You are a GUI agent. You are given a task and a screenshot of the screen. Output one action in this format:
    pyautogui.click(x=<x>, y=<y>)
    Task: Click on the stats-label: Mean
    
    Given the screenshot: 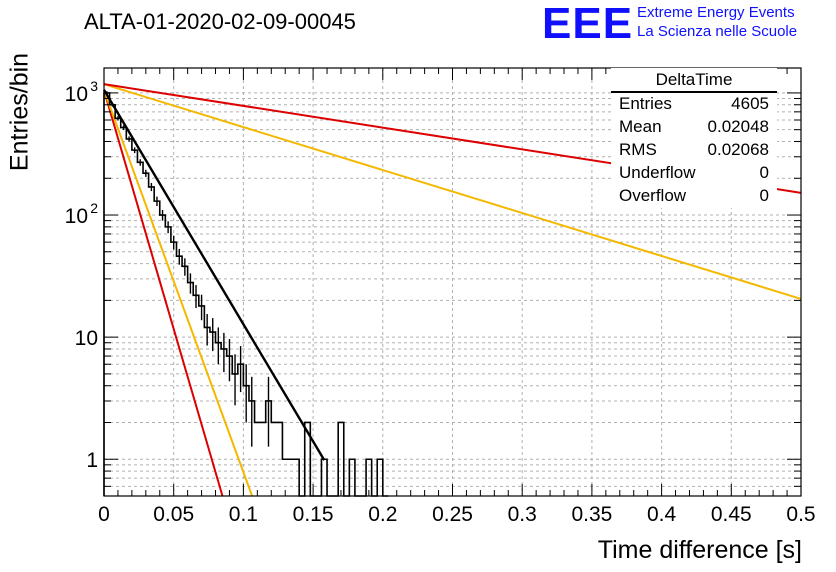 What is the action you would take?
    pyautogui.click(x=640, y=126)
    